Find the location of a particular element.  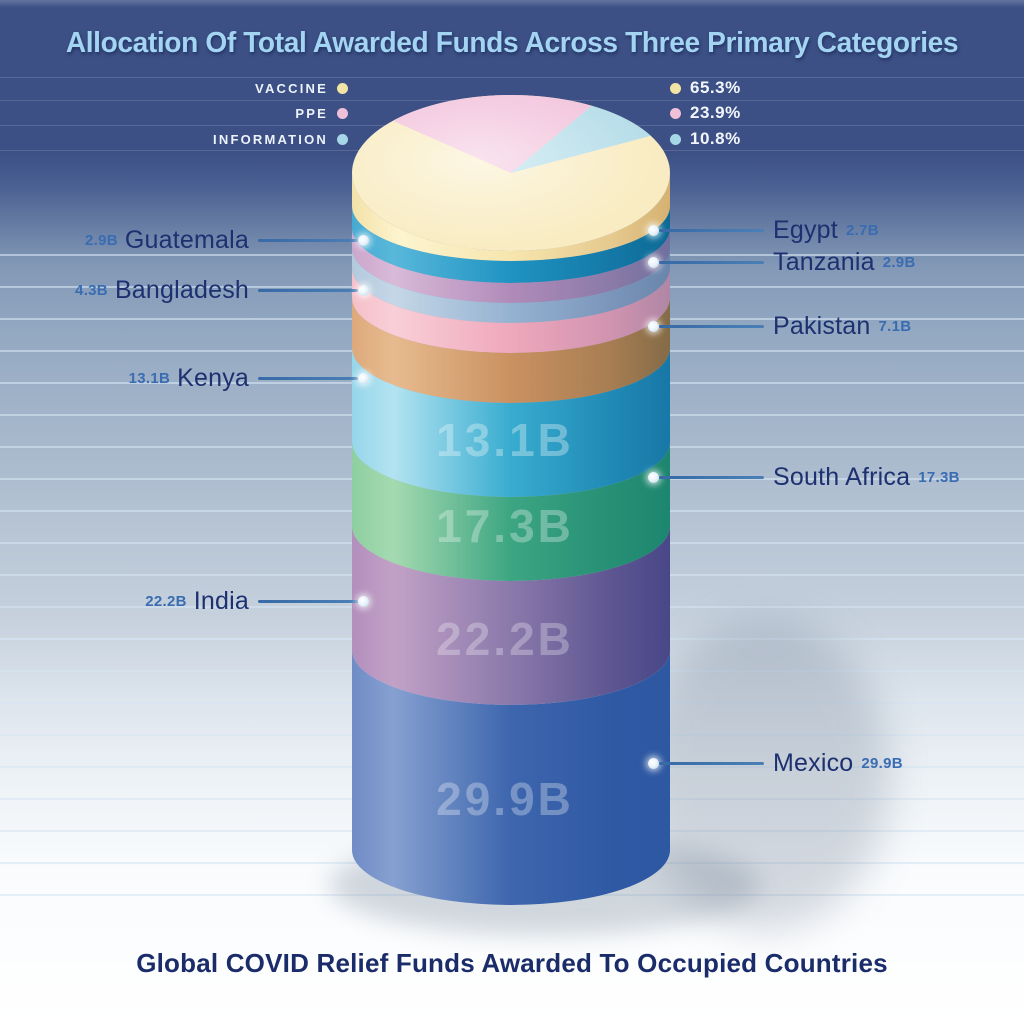

callout-country: Bangladesh is located at coordinates (181, 289).